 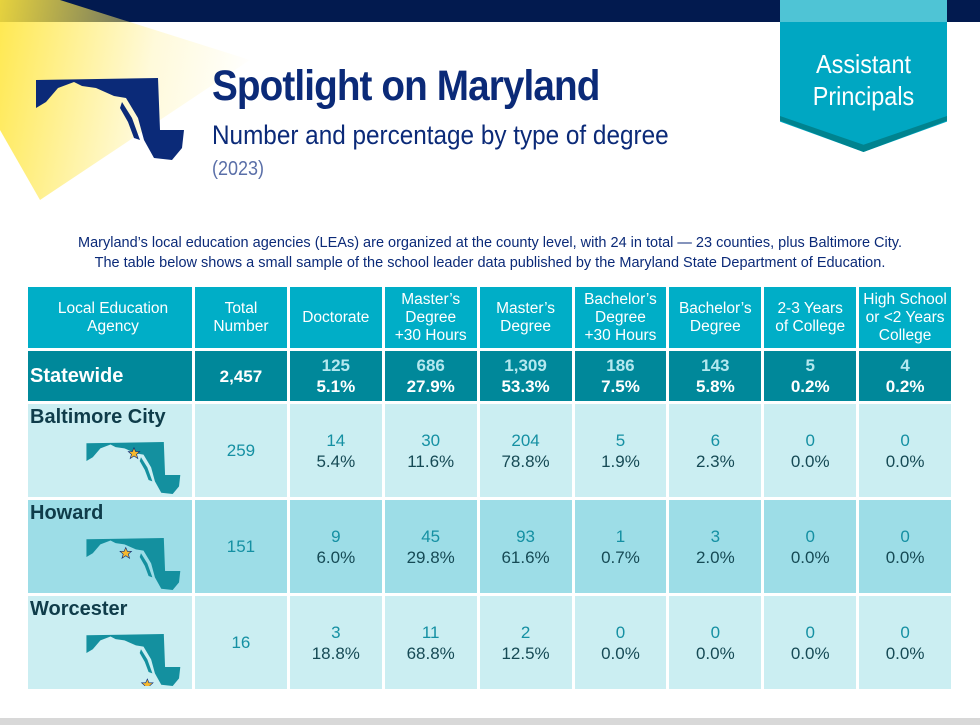 I want to click on percent-value: 18.8%, so click(x=335, y=653).